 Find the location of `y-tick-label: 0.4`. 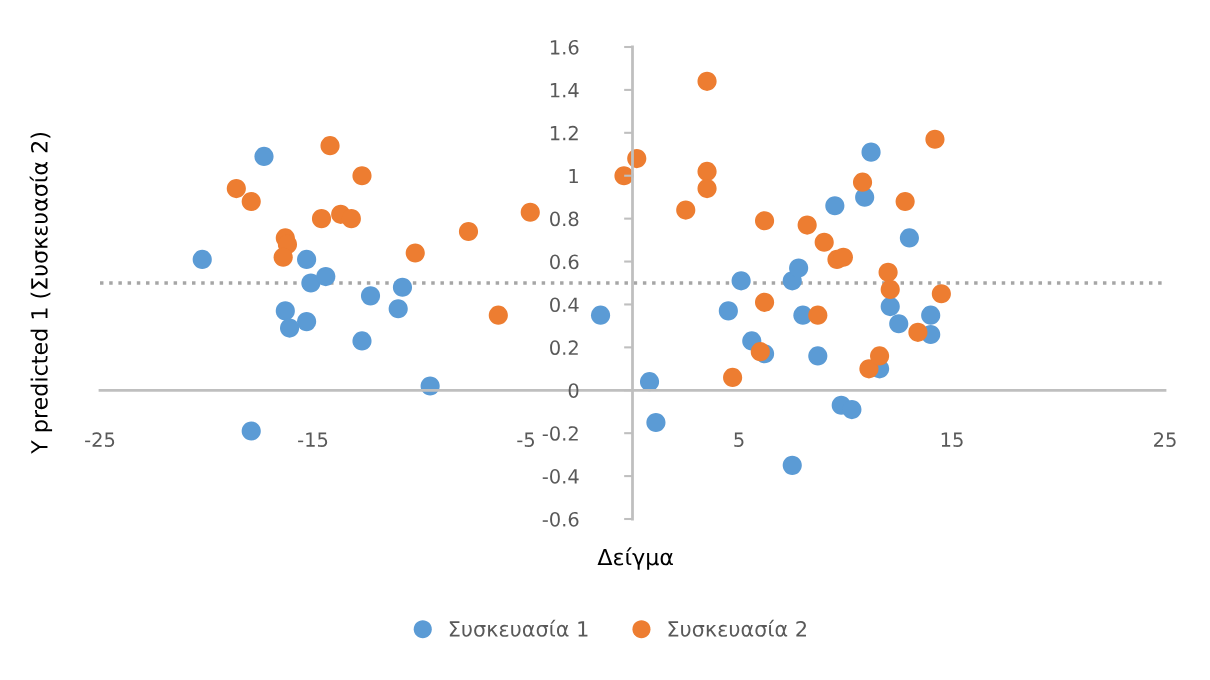

y-tick-label: 0.4 is located at coordinates (564, 305).